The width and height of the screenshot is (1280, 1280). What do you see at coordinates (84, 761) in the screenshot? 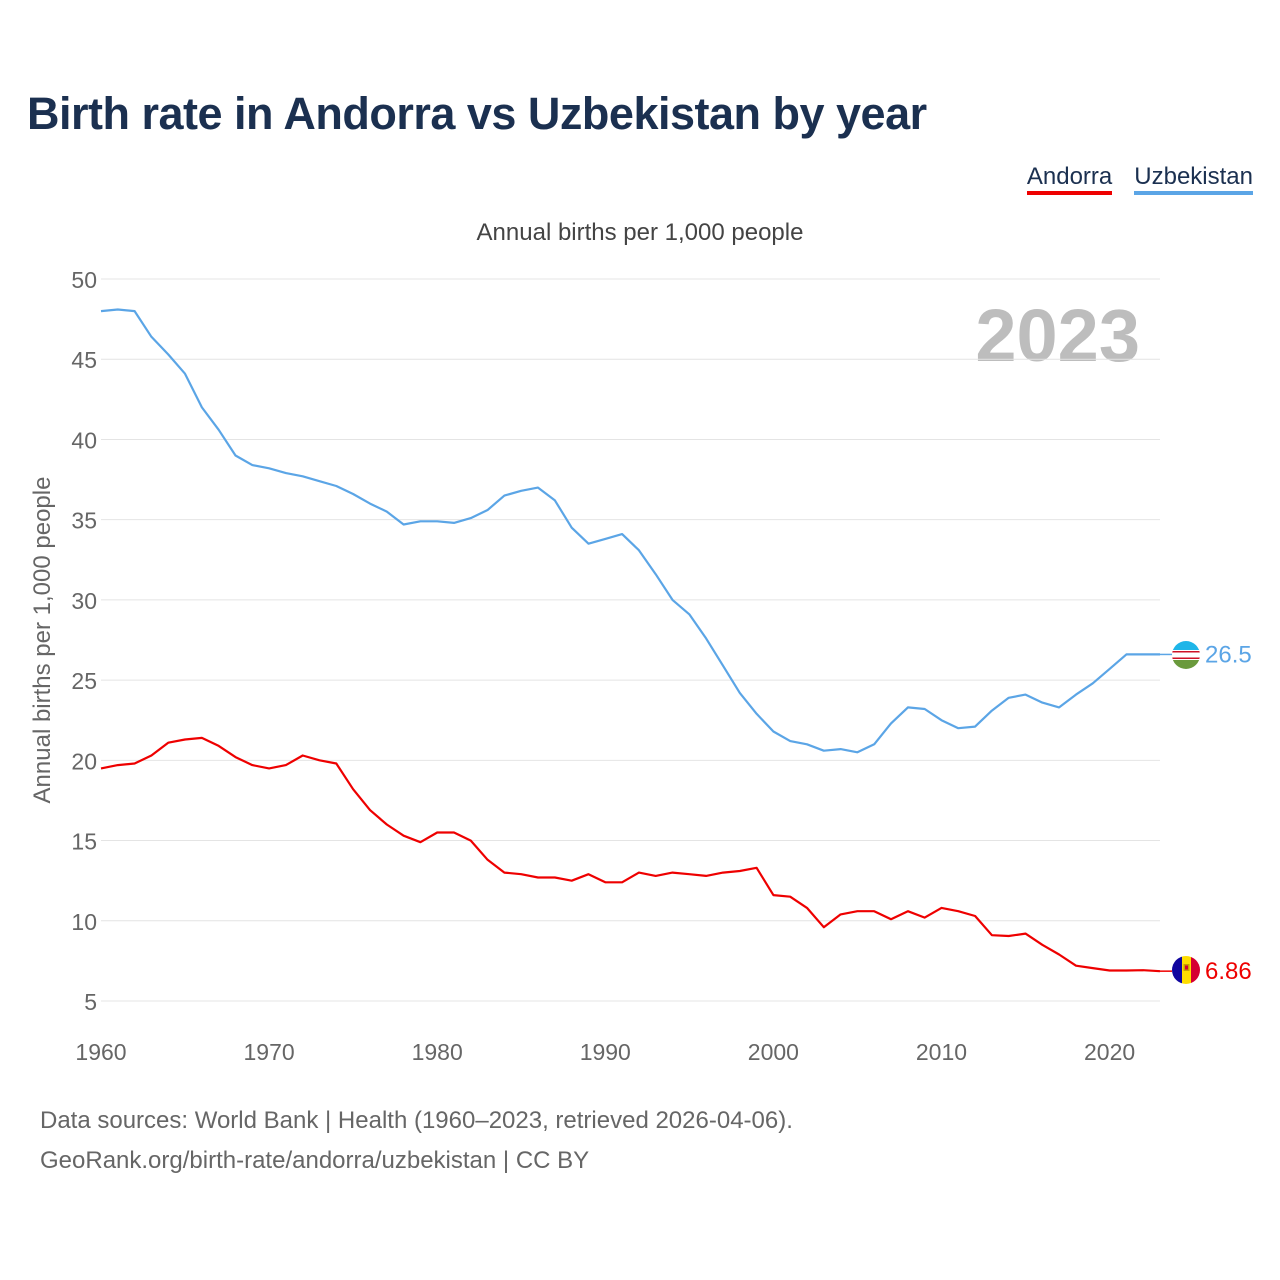
I see `y-tick-label: 20` at bounding box center [84, 761].